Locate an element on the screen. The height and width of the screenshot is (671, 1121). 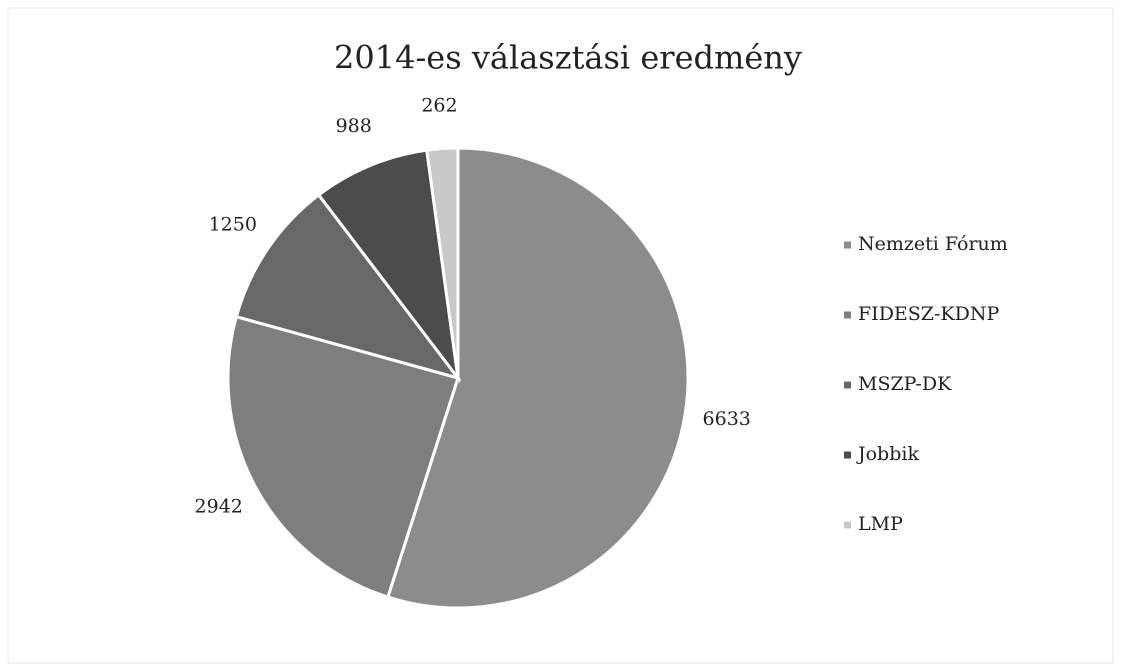
legend-label: FIDESZ-KDNP is located at coordinates (928, 314).